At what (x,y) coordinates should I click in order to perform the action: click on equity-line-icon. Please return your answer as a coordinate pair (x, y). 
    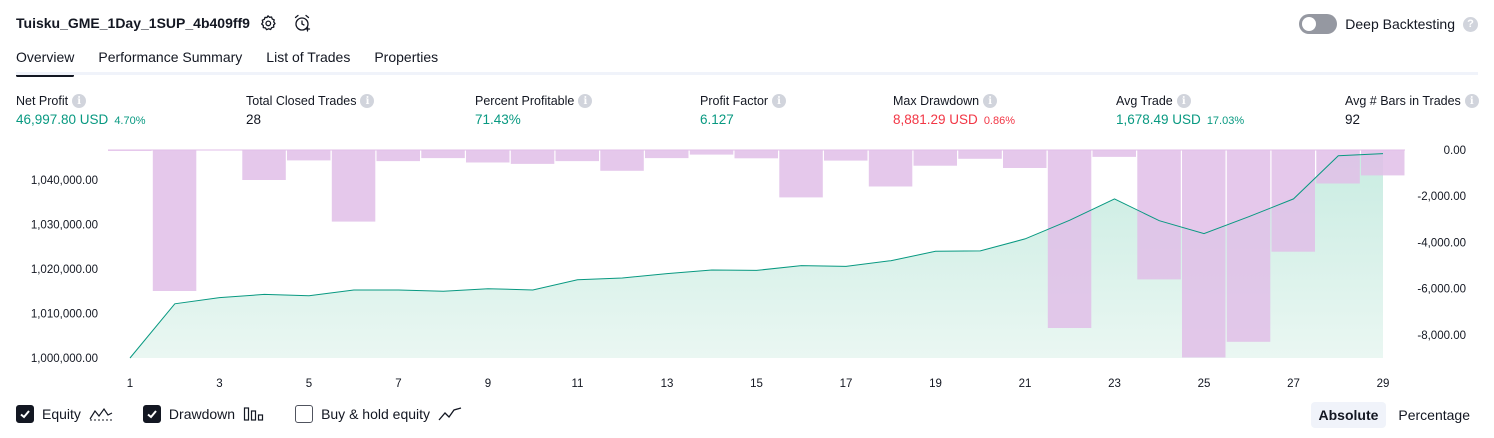
    Looking at the image, I should click on (101, 414).